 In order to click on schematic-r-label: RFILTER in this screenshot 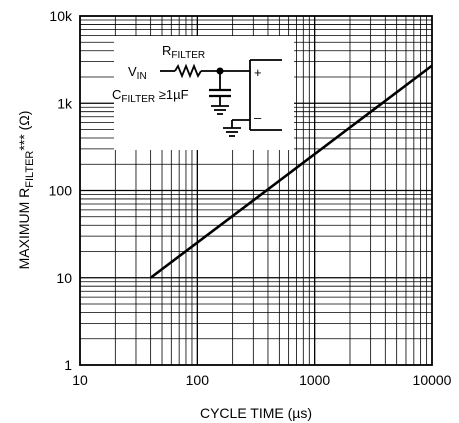, I will do `click(183, 52)`.